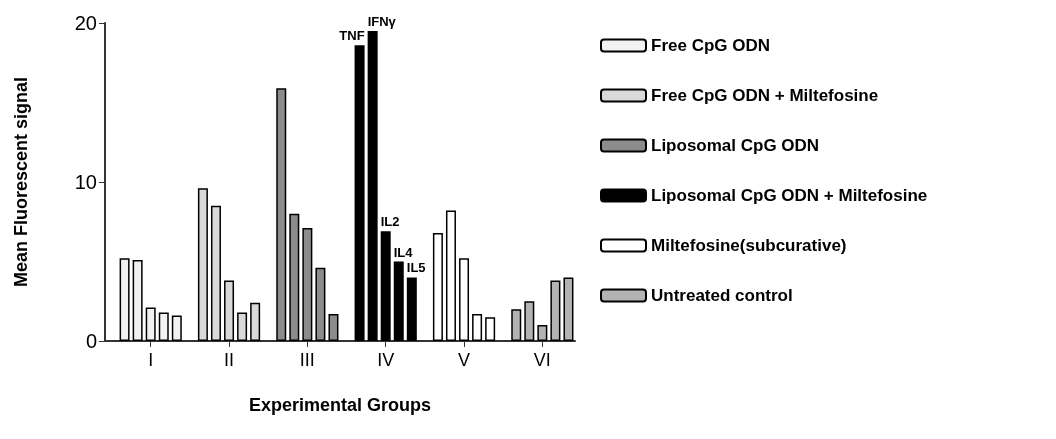  I want to click on legend-label: Liposomal CpG ODN, so click(735, 145).